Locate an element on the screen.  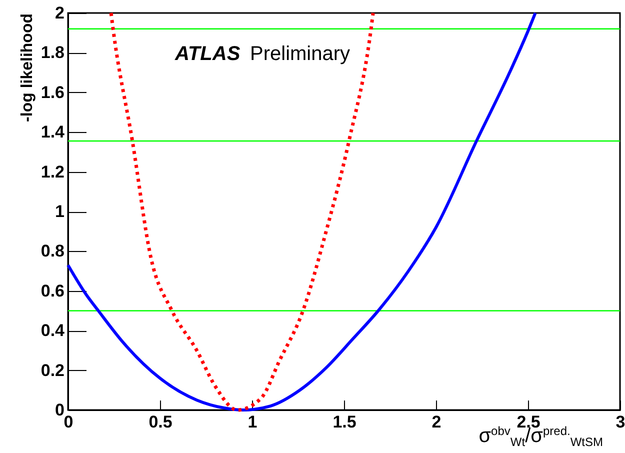
y-tick-label: 1.8 is located at coordinates (52, 52).